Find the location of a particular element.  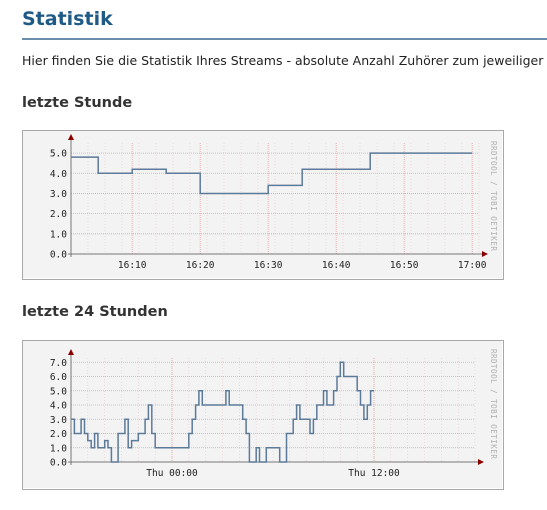

y-tick-label: 6.0 is located at coordinates (58, 377).